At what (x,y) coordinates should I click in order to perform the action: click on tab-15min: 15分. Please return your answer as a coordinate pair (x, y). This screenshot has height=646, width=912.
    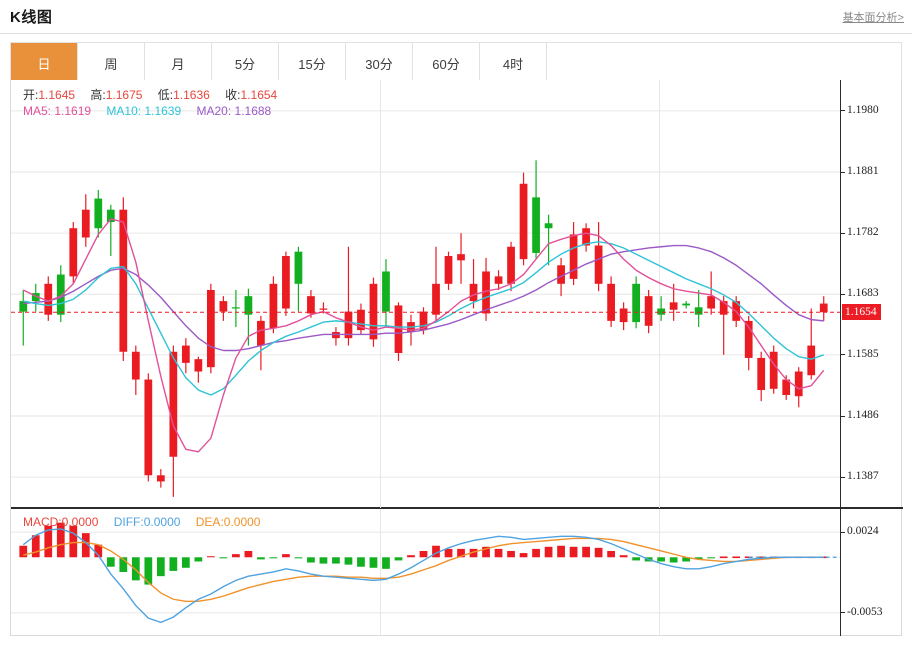
    Looking at the image, I should click on (312, 63).